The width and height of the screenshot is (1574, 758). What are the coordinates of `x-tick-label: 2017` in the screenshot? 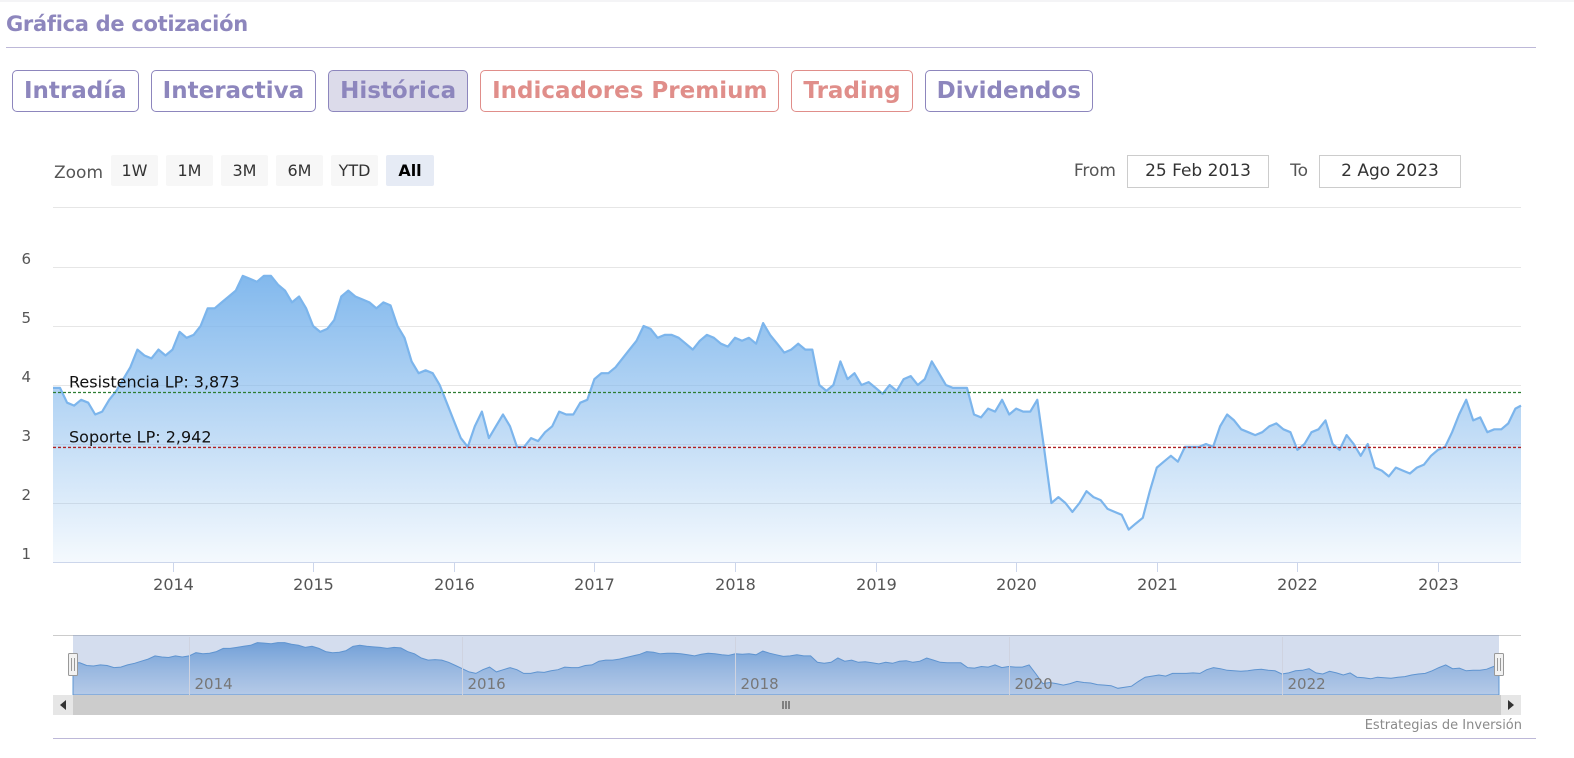 It's located at (594, 584).